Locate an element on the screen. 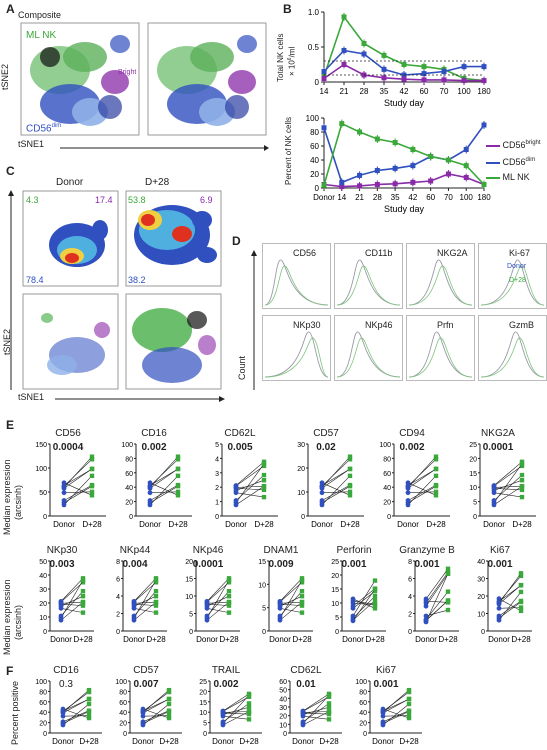 This screenshot has height=750, width=547. c-x-arrow is located at coordinates (140, 399).